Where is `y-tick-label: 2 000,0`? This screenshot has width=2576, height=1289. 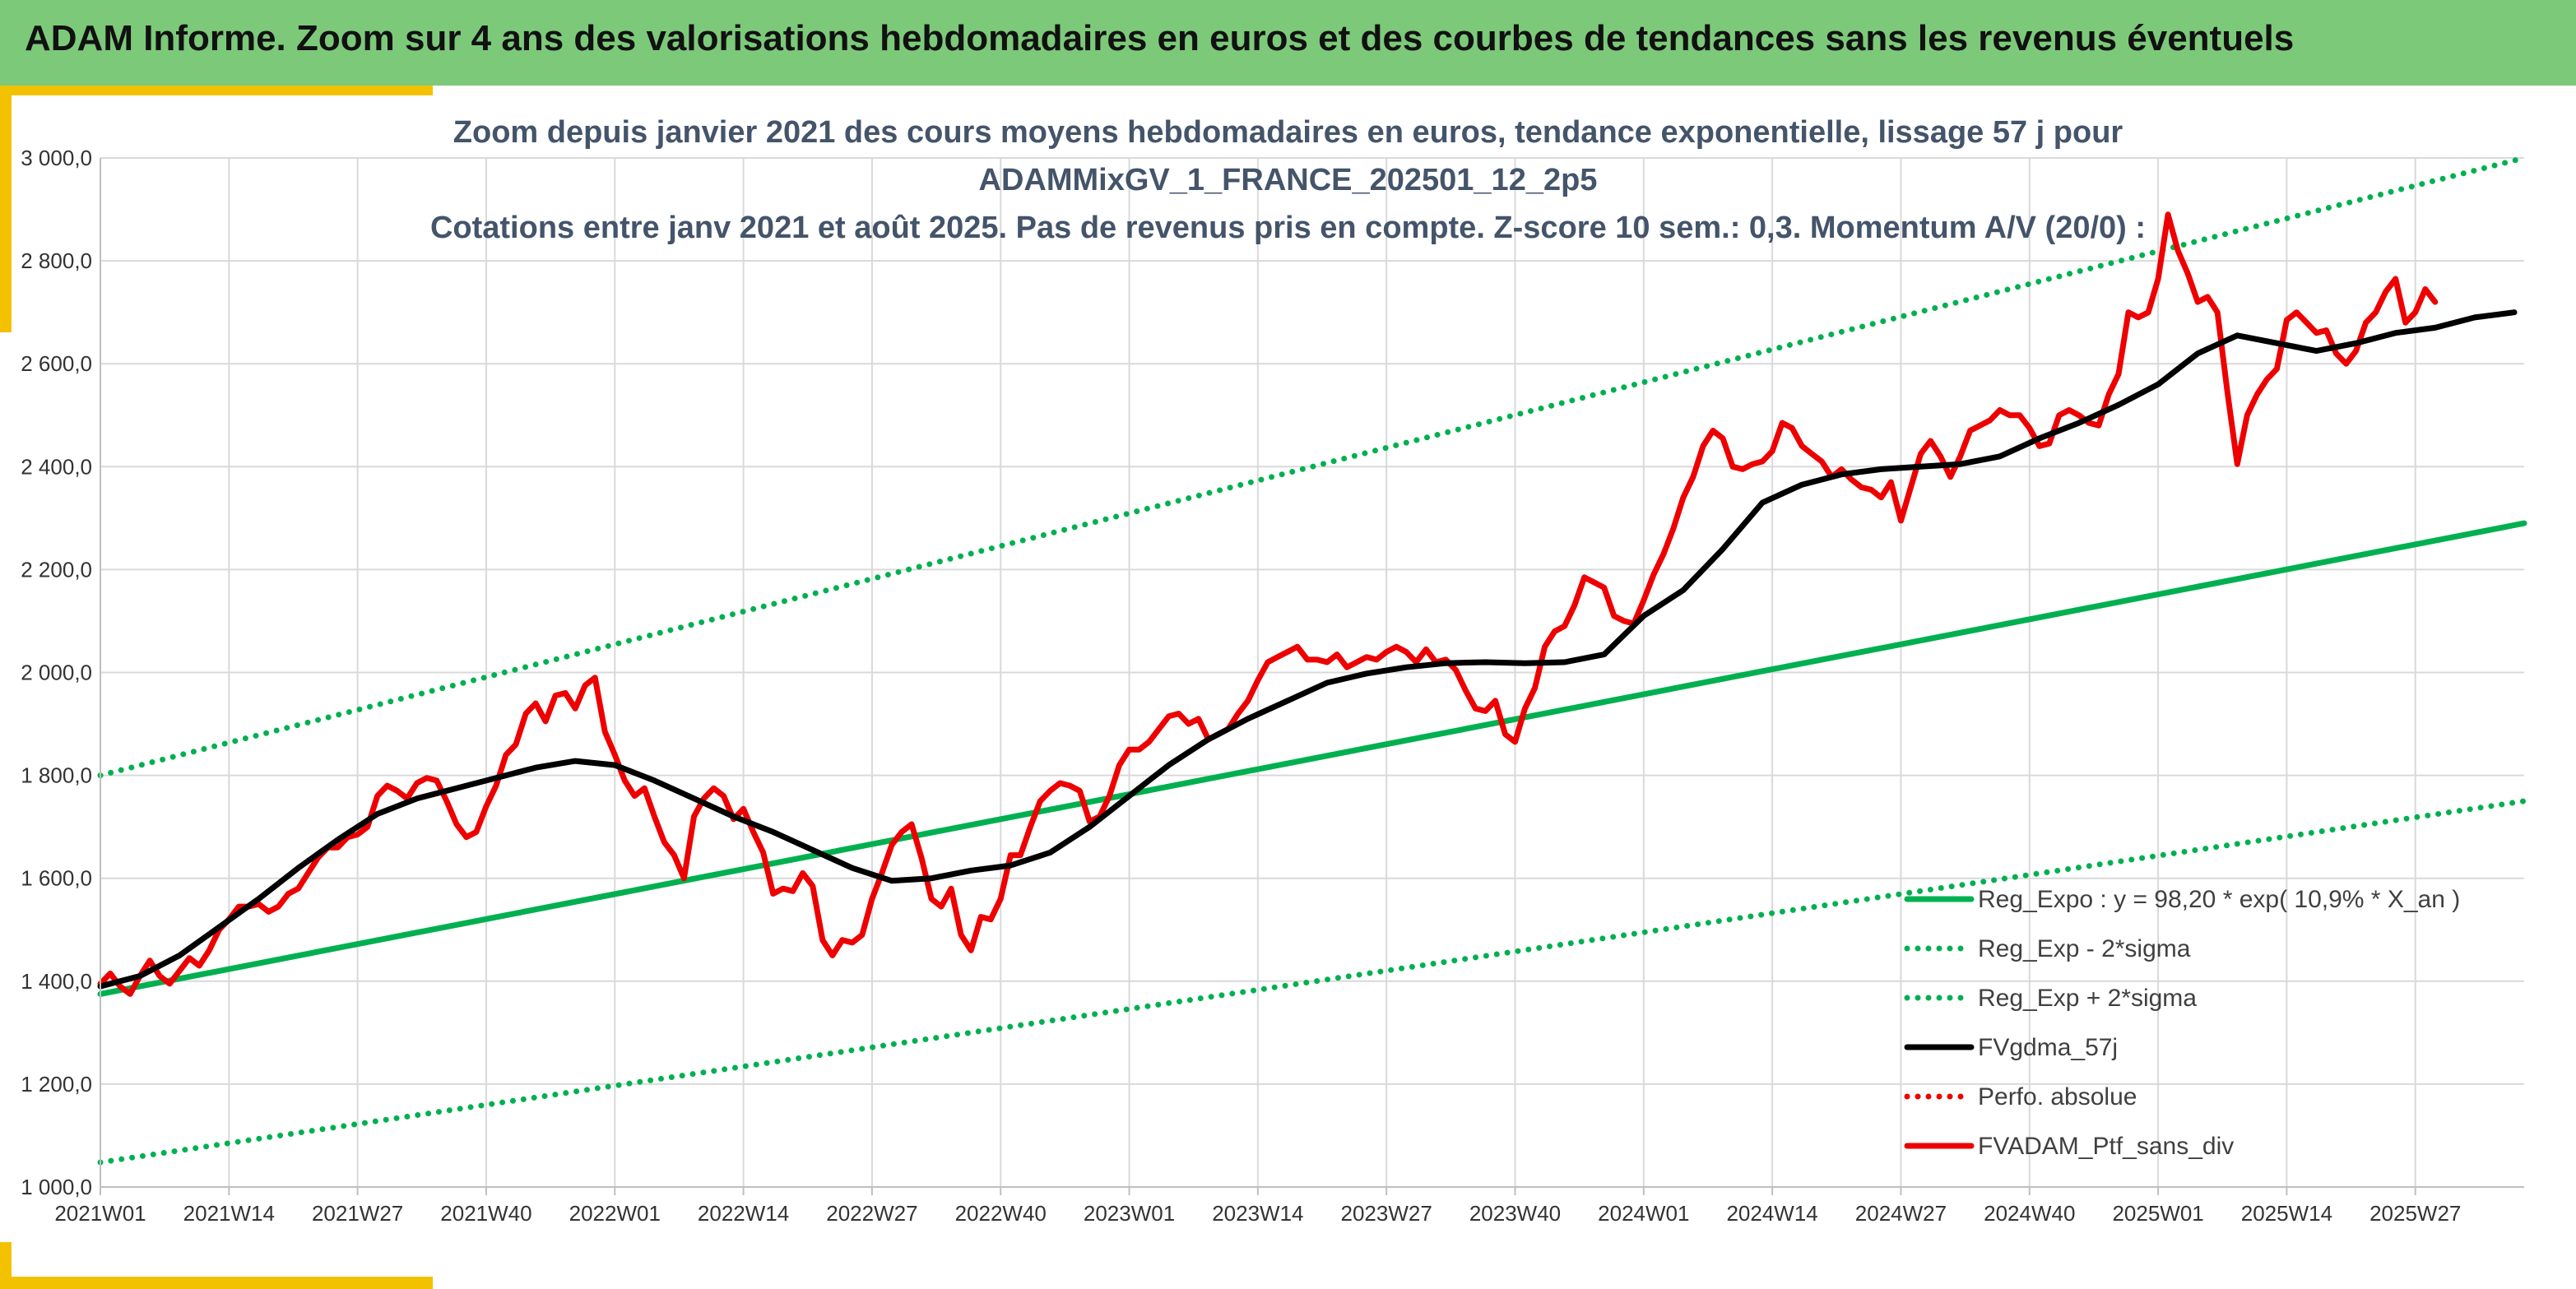 y-tick-label: 2 000,0 is located at coordinates (57, 673).